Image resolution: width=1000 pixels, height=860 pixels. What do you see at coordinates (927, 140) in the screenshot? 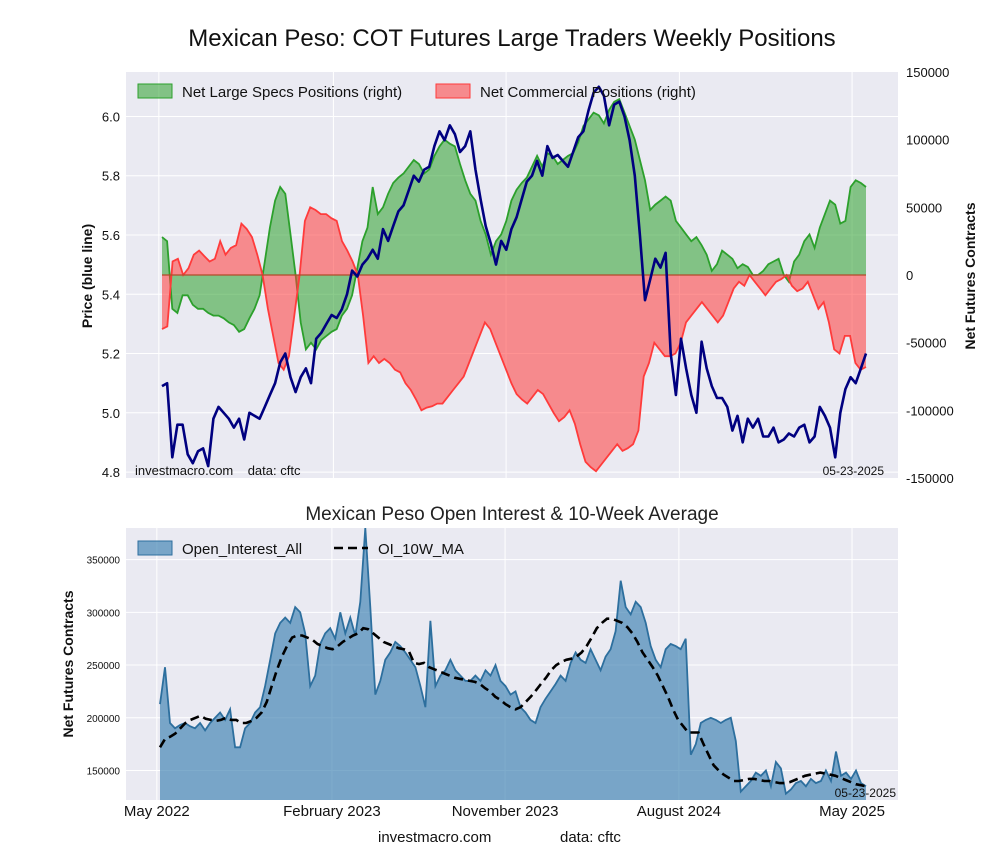
I see `positions-tick-label: 100000` at bounding box center [927, 140].